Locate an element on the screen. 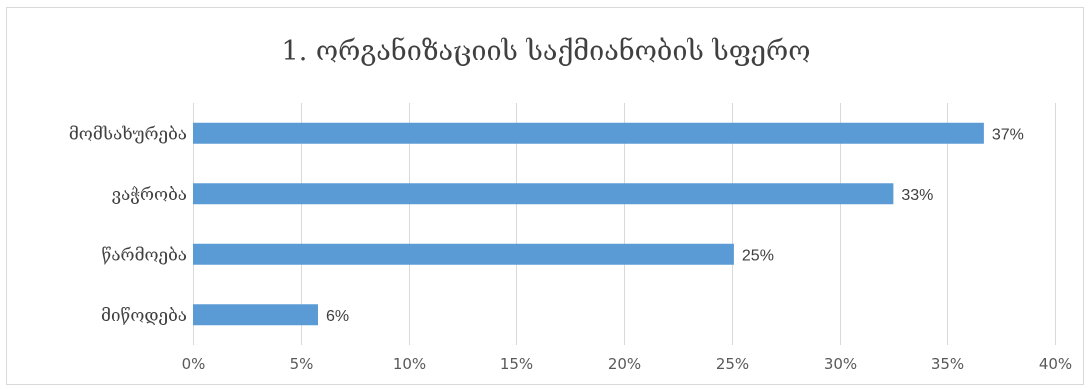 This screenshot has height=389, width=1092. x-tick-label: 30% is located at coordinates (840, 364).